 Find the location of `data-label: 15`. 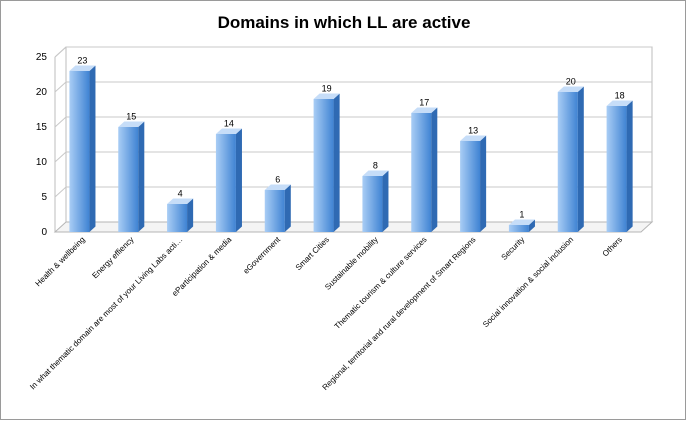

data-label: 15 is located at coordinates (131, 117).